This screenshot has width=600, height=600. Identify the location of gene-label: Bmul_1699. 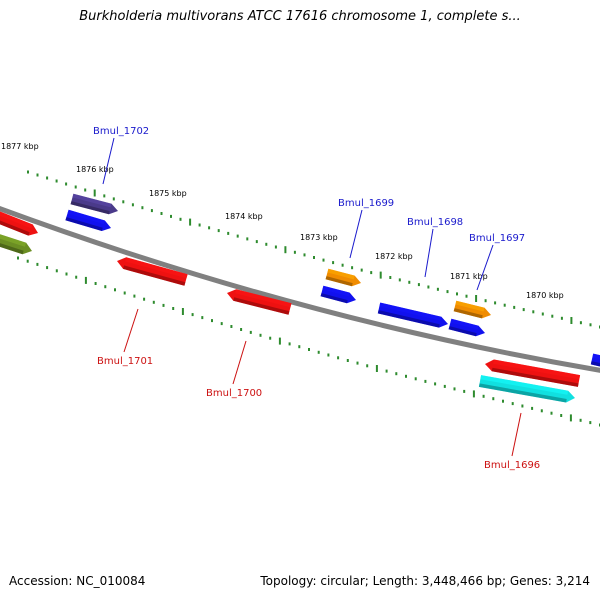
(366, 203).